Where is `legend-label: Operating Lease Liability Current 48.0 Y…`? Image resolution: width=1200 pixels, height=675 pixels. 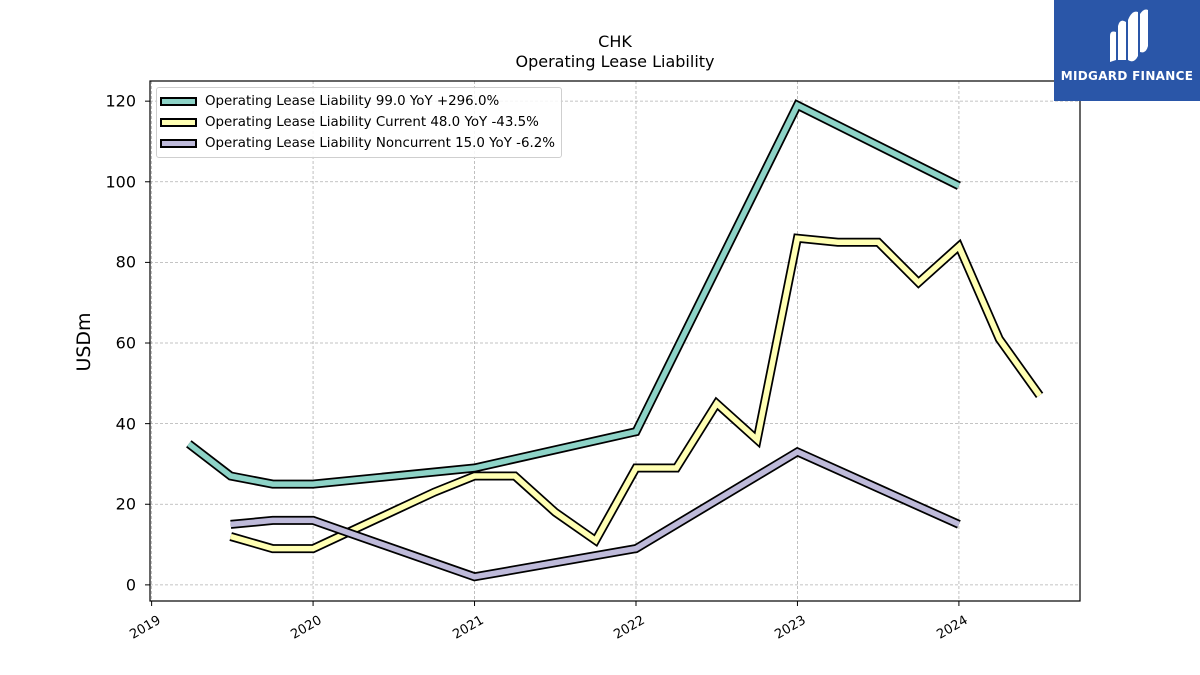
legend-label: Operating Lease Liability Current 48.0 Y… is located at coordinates (372, 122).